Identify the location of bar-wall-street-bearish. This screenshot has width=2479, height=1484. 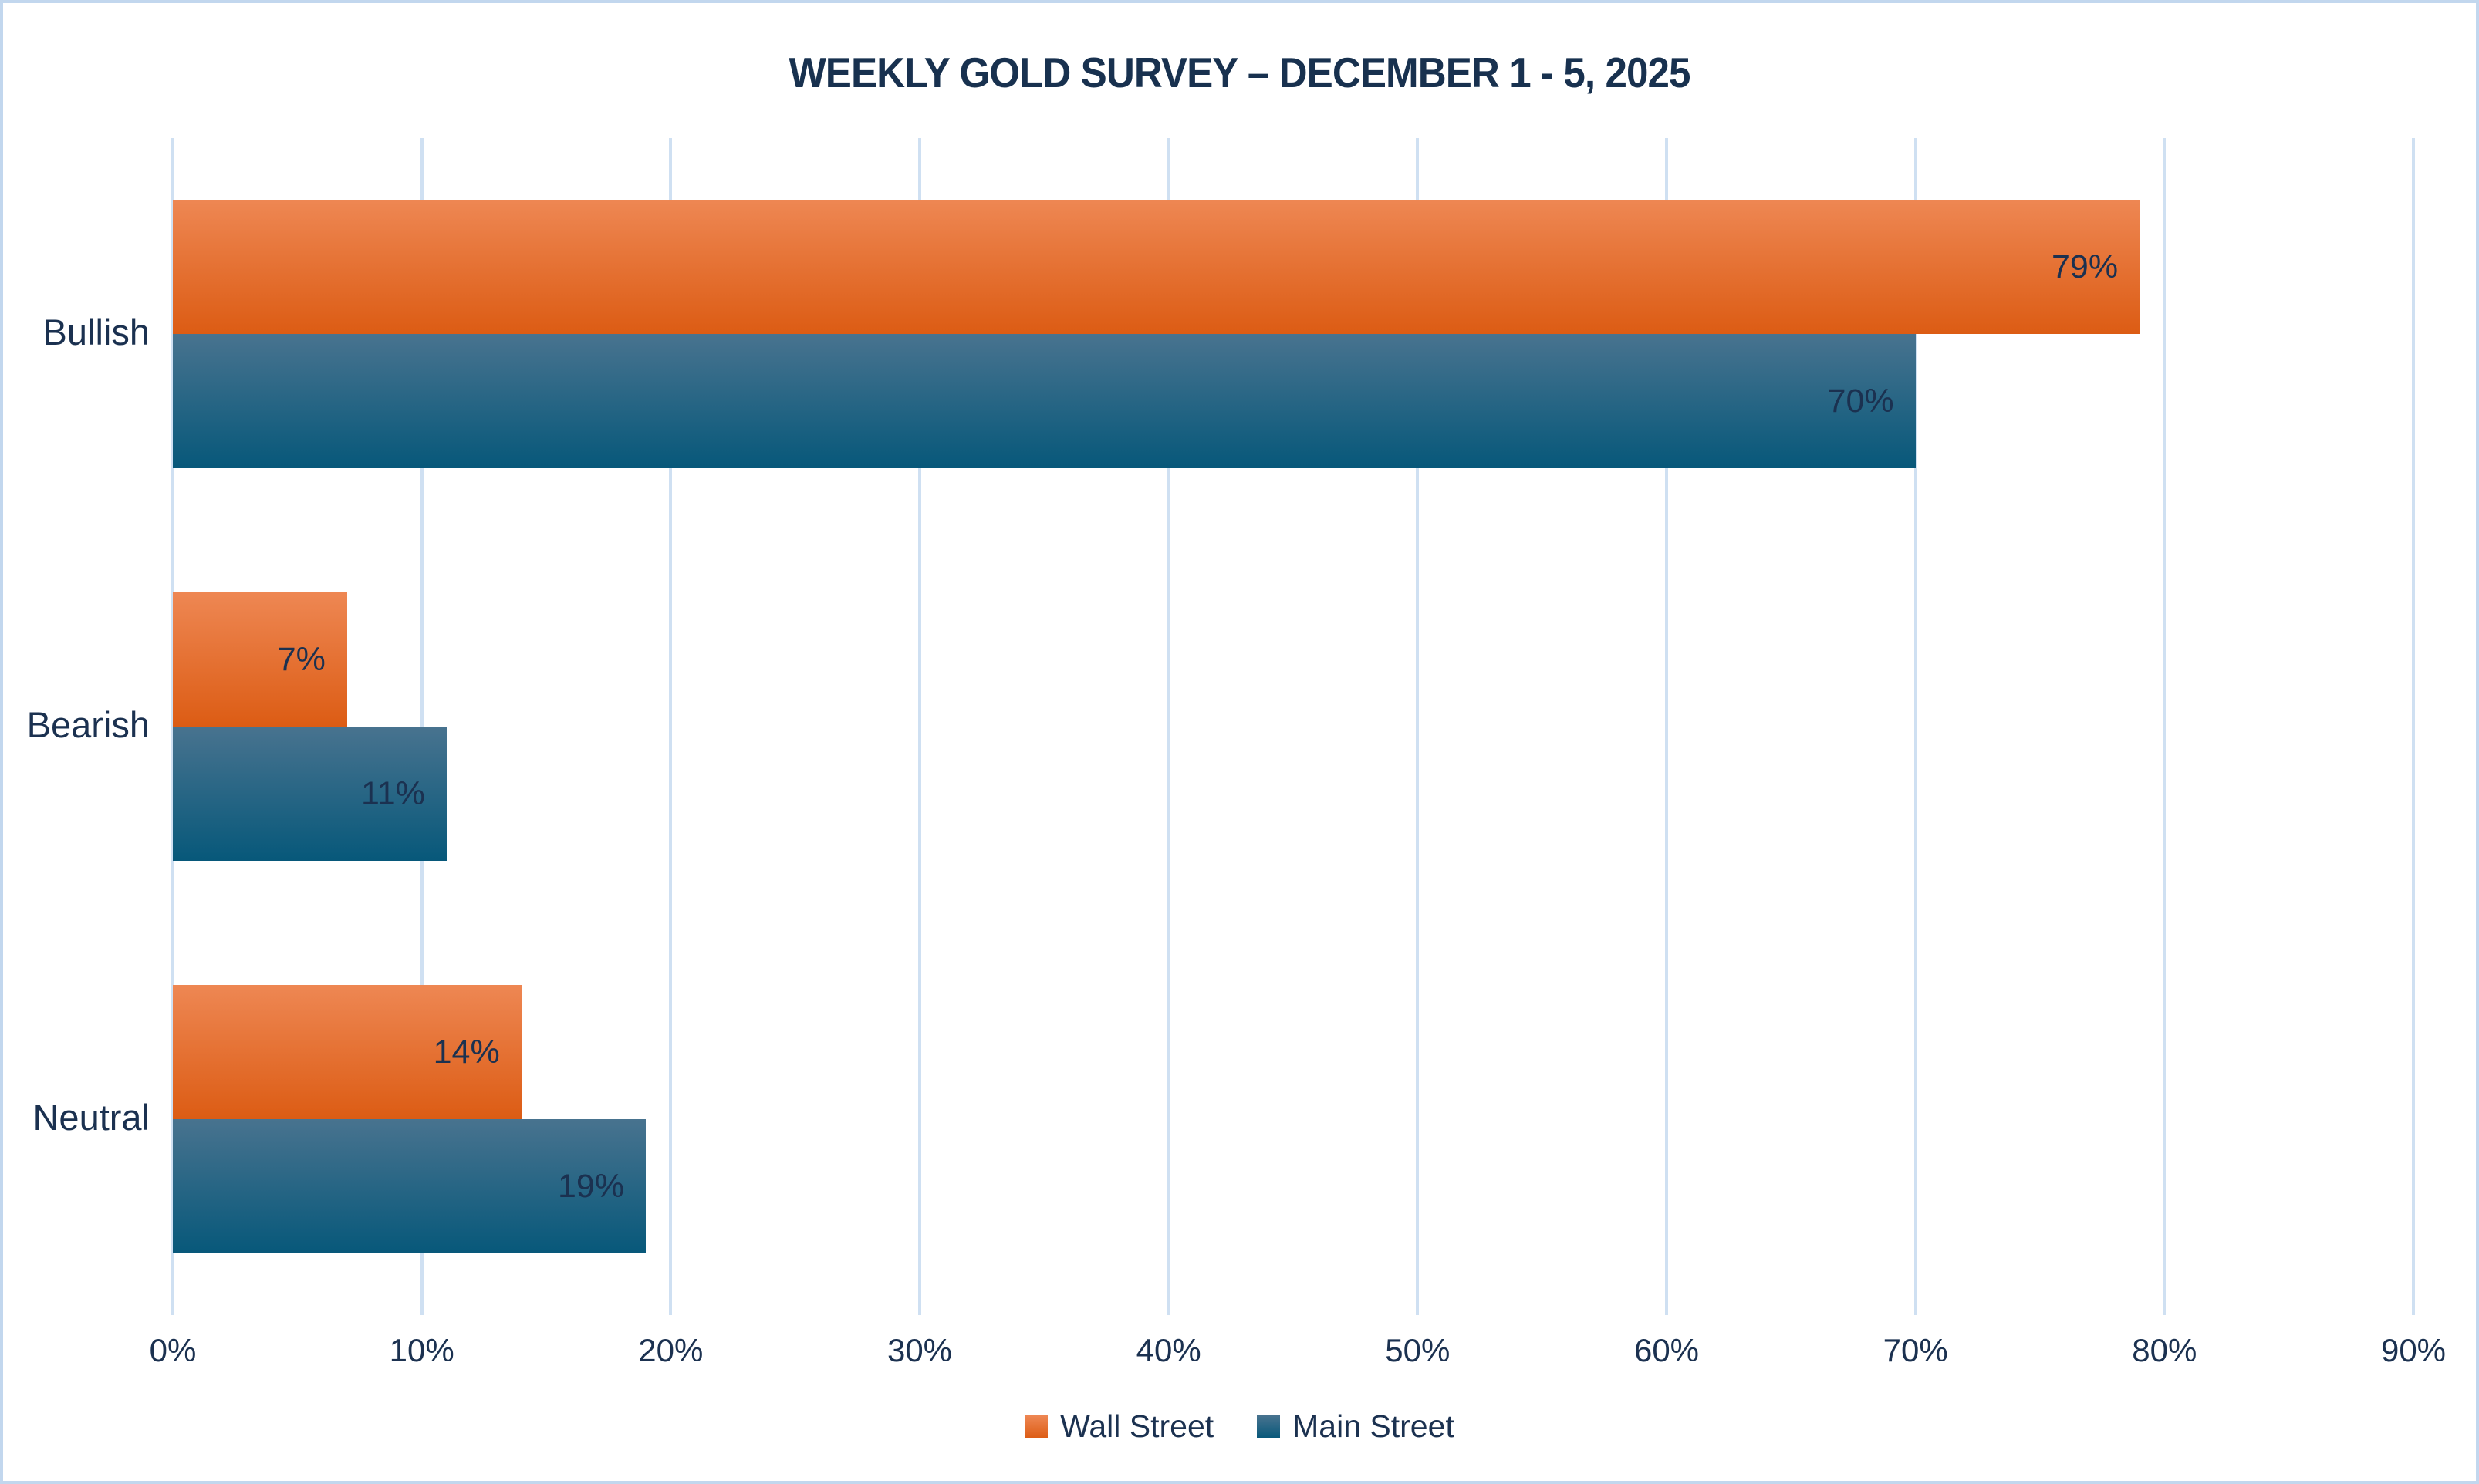
(260, 659).